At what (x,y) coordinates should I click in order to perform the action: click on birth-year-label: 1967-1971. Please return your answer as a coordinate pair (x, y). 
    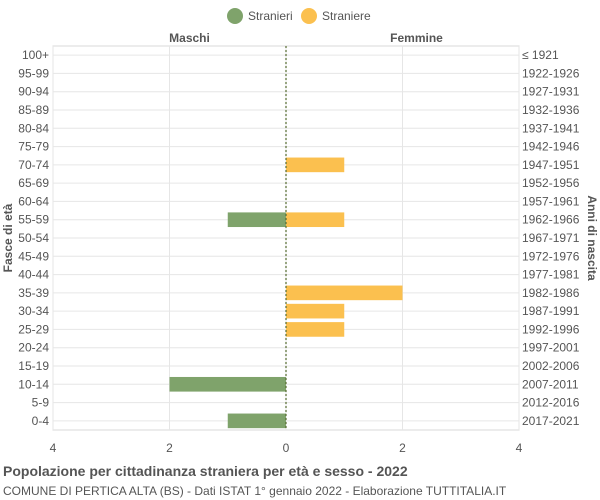
    Looking at the image, I should click on (551, 238).